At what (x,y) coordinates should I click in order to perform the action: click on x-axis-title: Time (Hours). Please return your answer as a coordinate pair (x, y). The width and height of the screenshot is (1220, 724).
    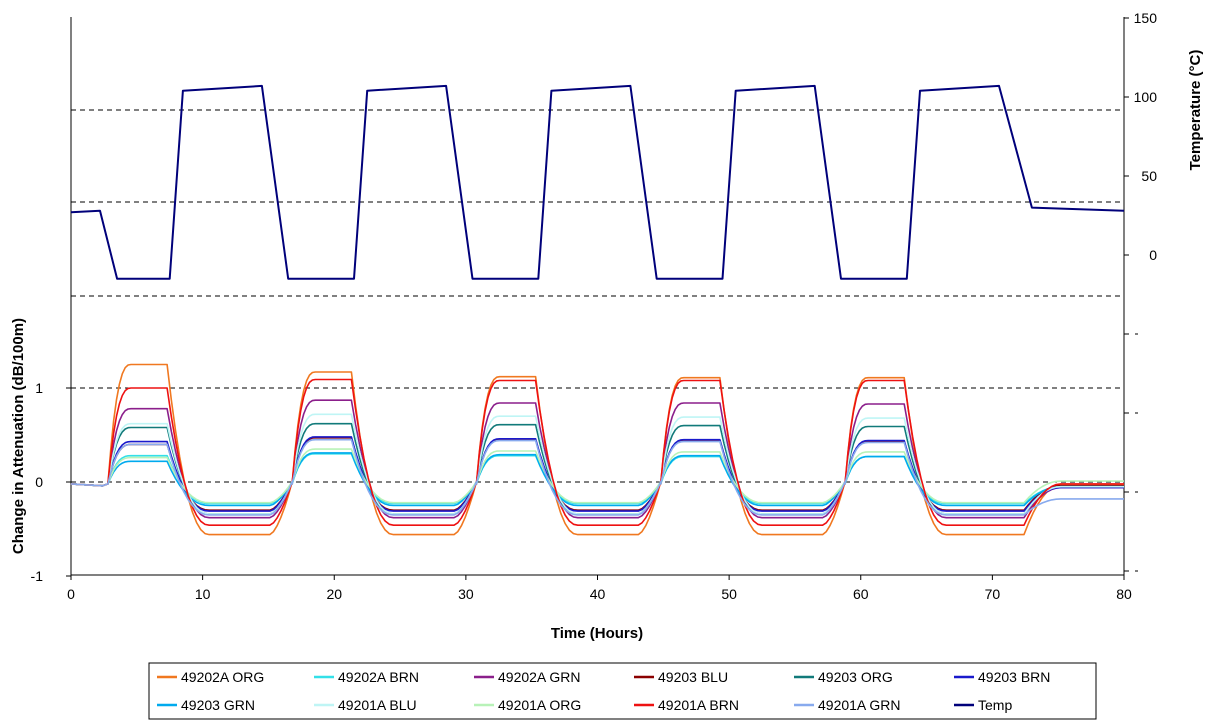
    Looking at the image, I should click on (597, 633).